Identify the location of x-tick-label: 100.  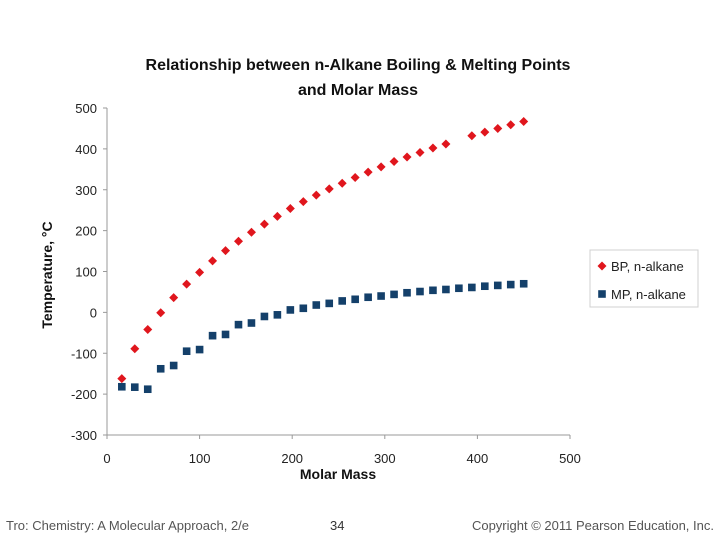
(200, 458).